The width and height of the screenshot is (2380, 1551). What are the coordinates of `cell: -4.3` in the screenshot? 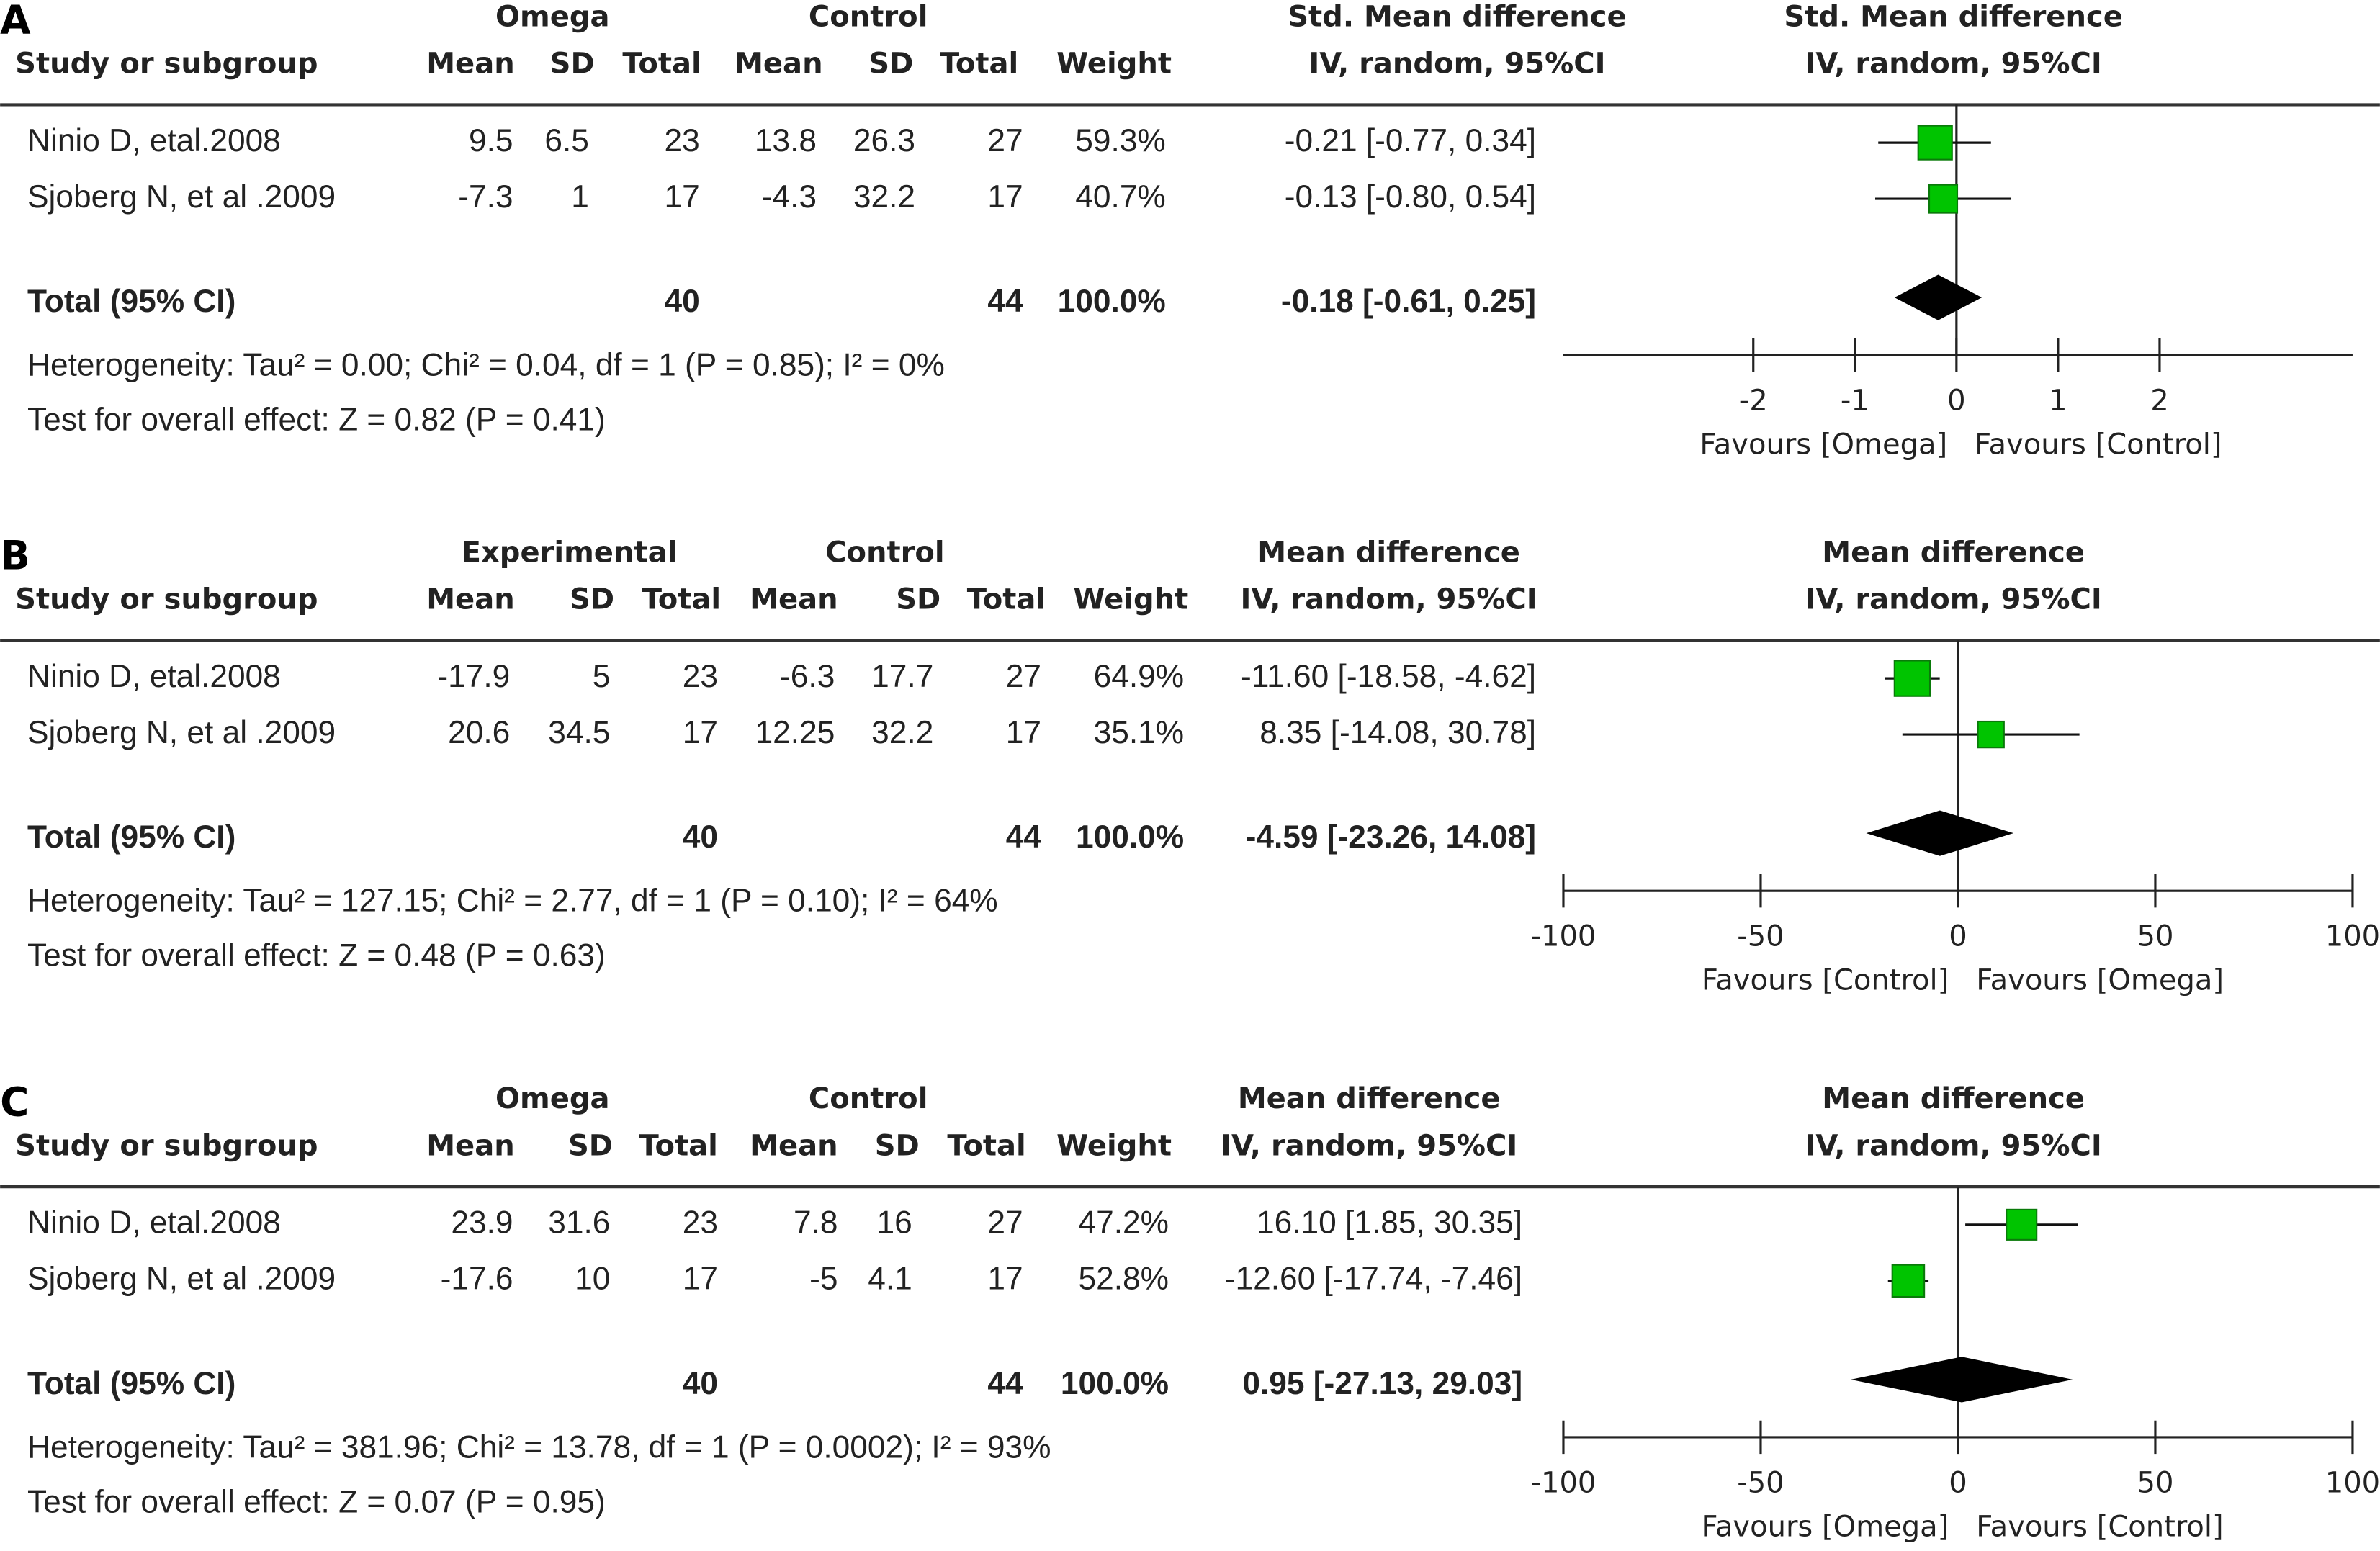 It's located at (789, 197).